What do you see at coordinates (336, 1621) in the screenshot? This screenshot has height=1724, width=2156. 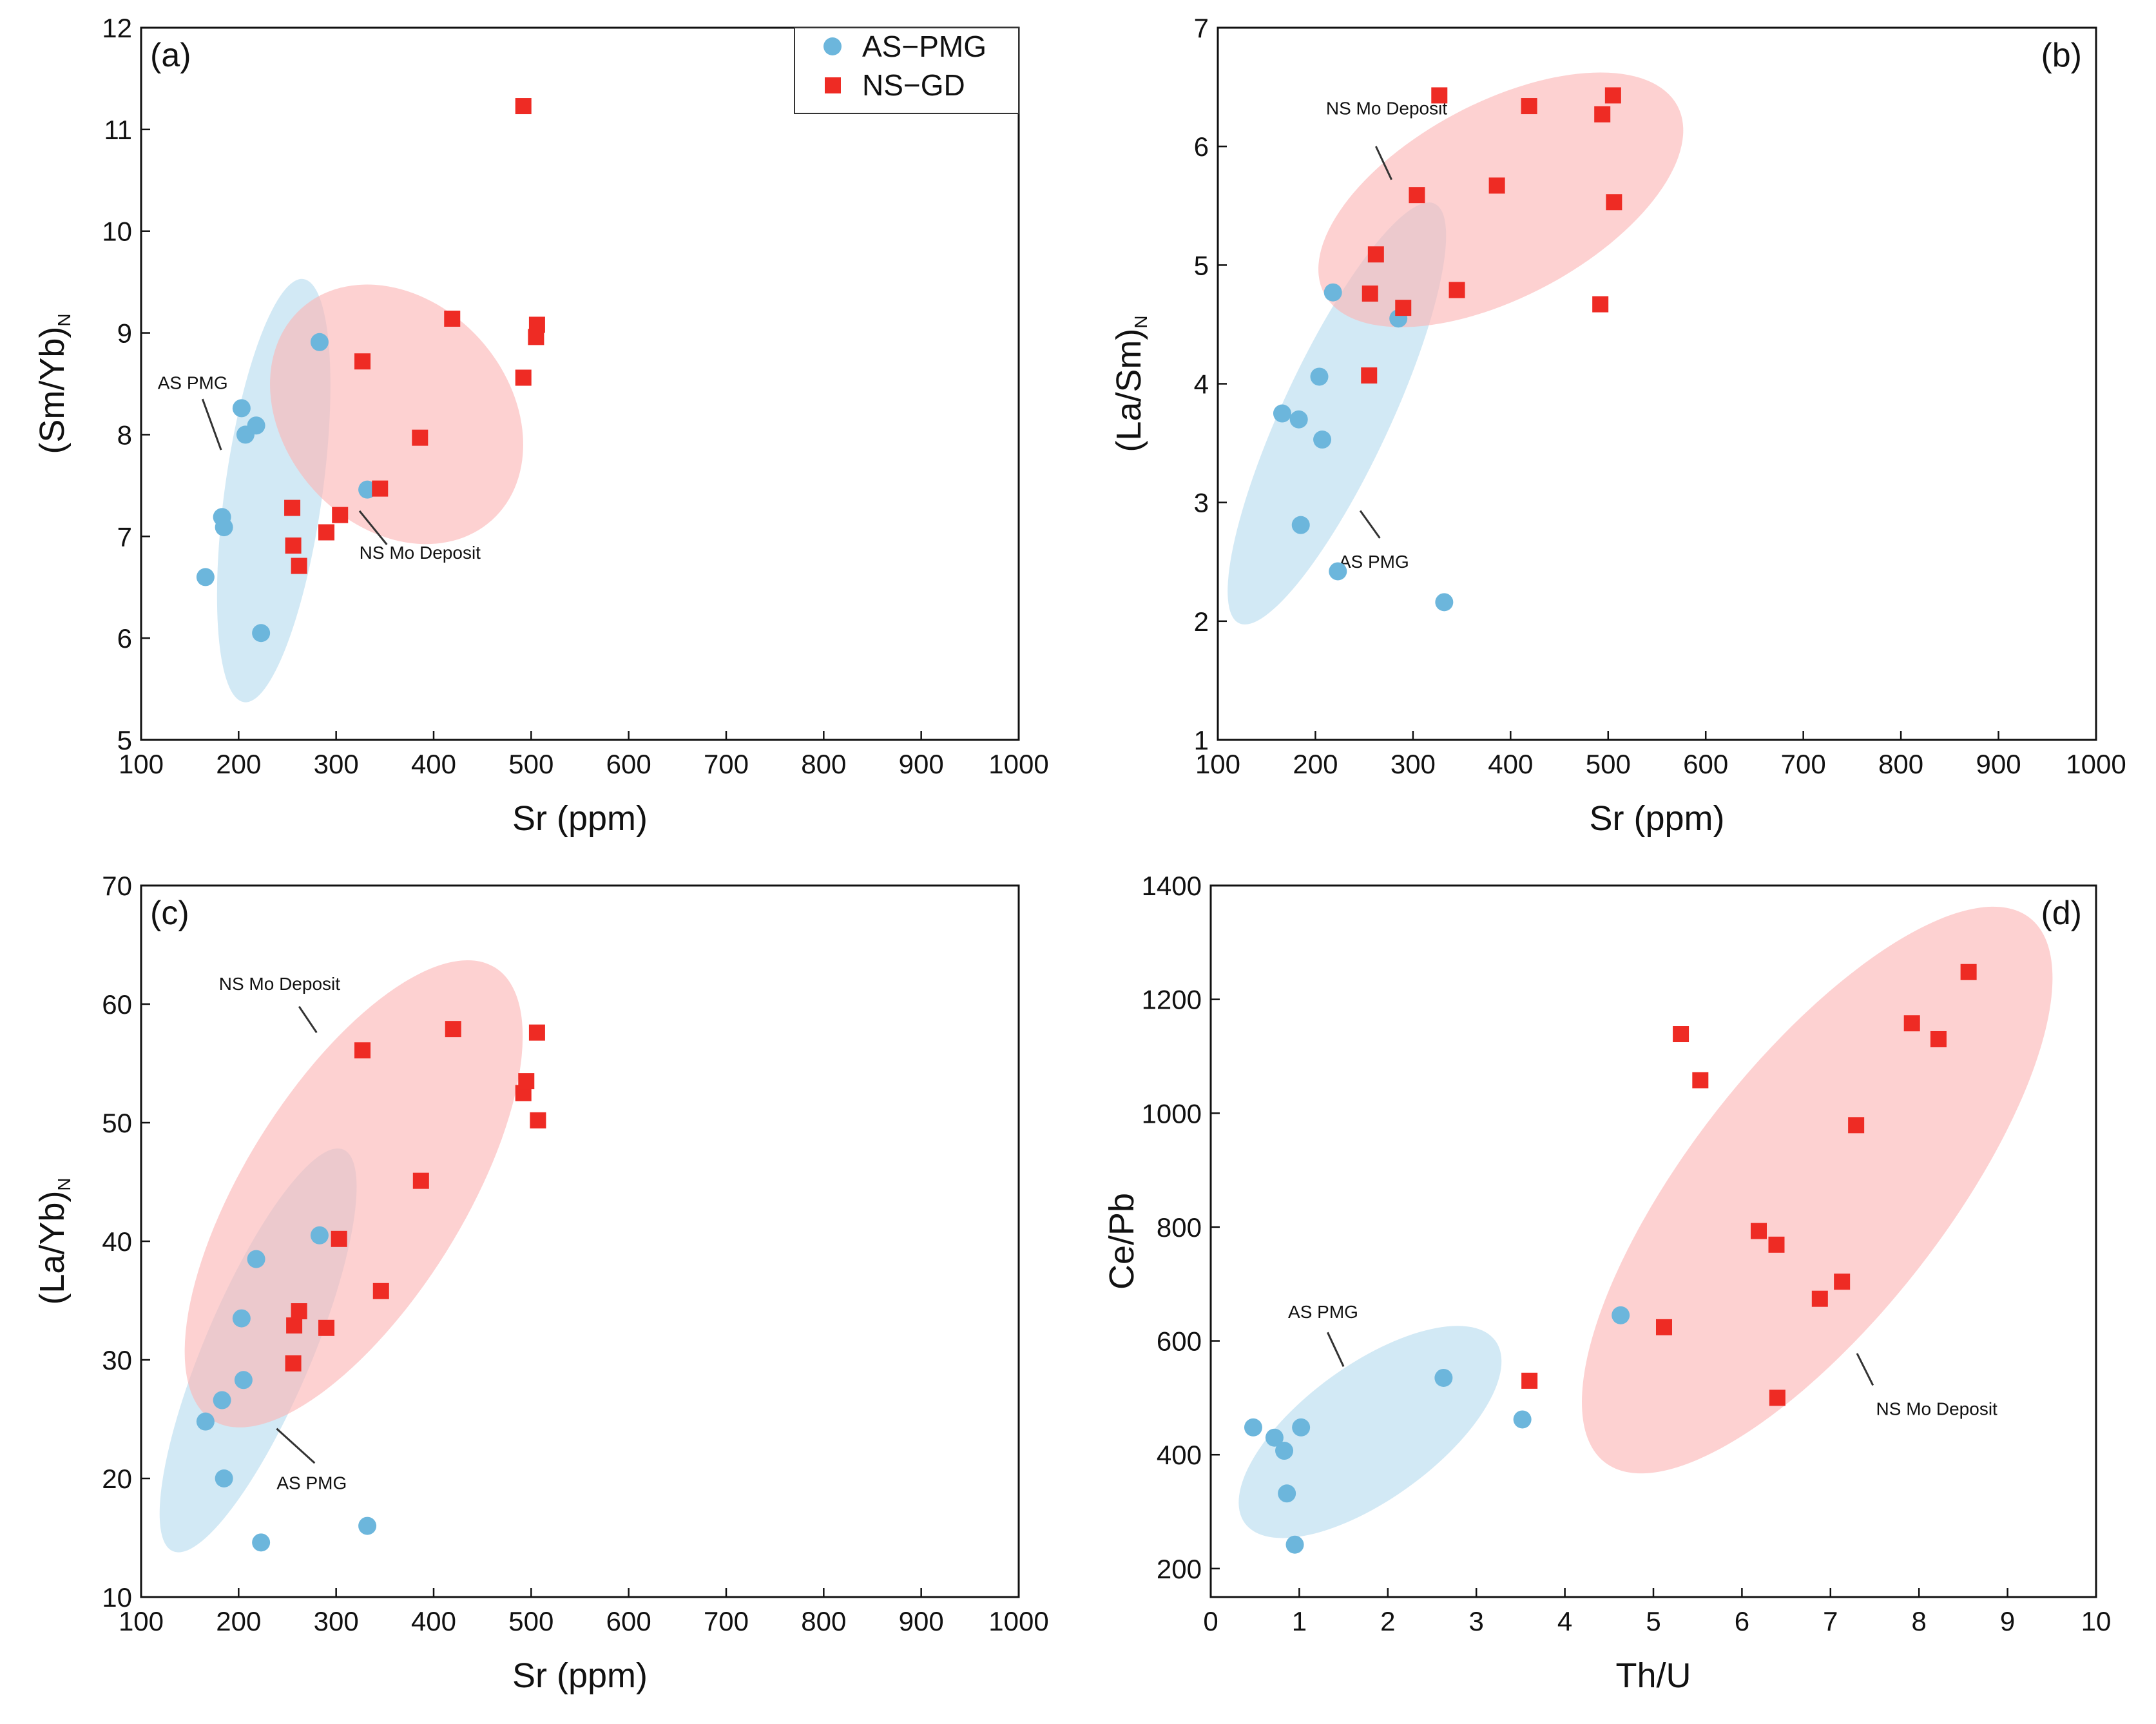 I see `x-tick-label: 300` at bounding box center [336, 1621].